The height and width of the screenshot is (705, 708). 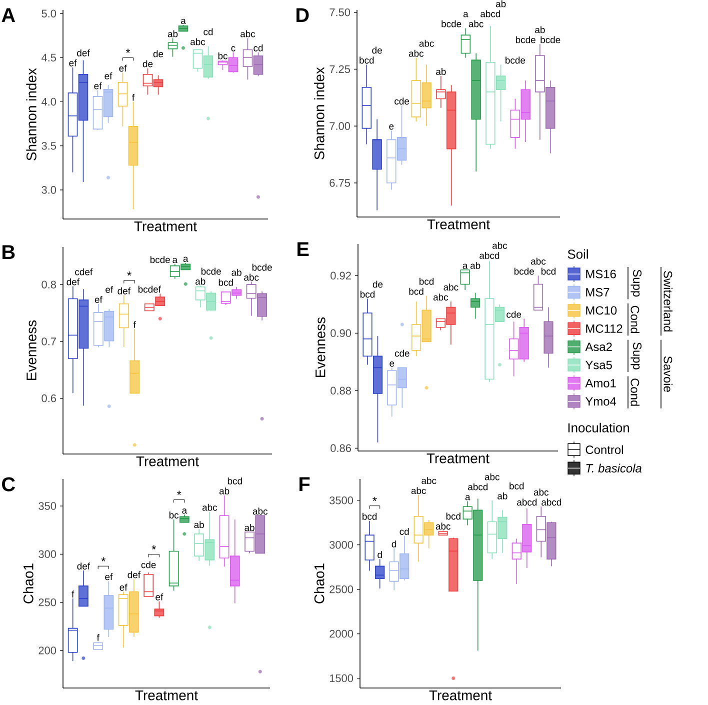 What do you see at coordinates (601, 274) in the screenshot?
I see `text: MS16` at bounding box center [601, 274].